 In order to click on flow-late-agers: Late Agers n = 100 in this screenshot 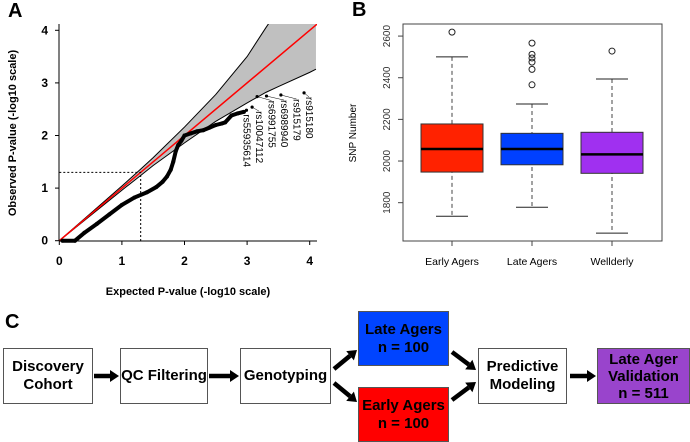, I will do `click(403, 338)`.